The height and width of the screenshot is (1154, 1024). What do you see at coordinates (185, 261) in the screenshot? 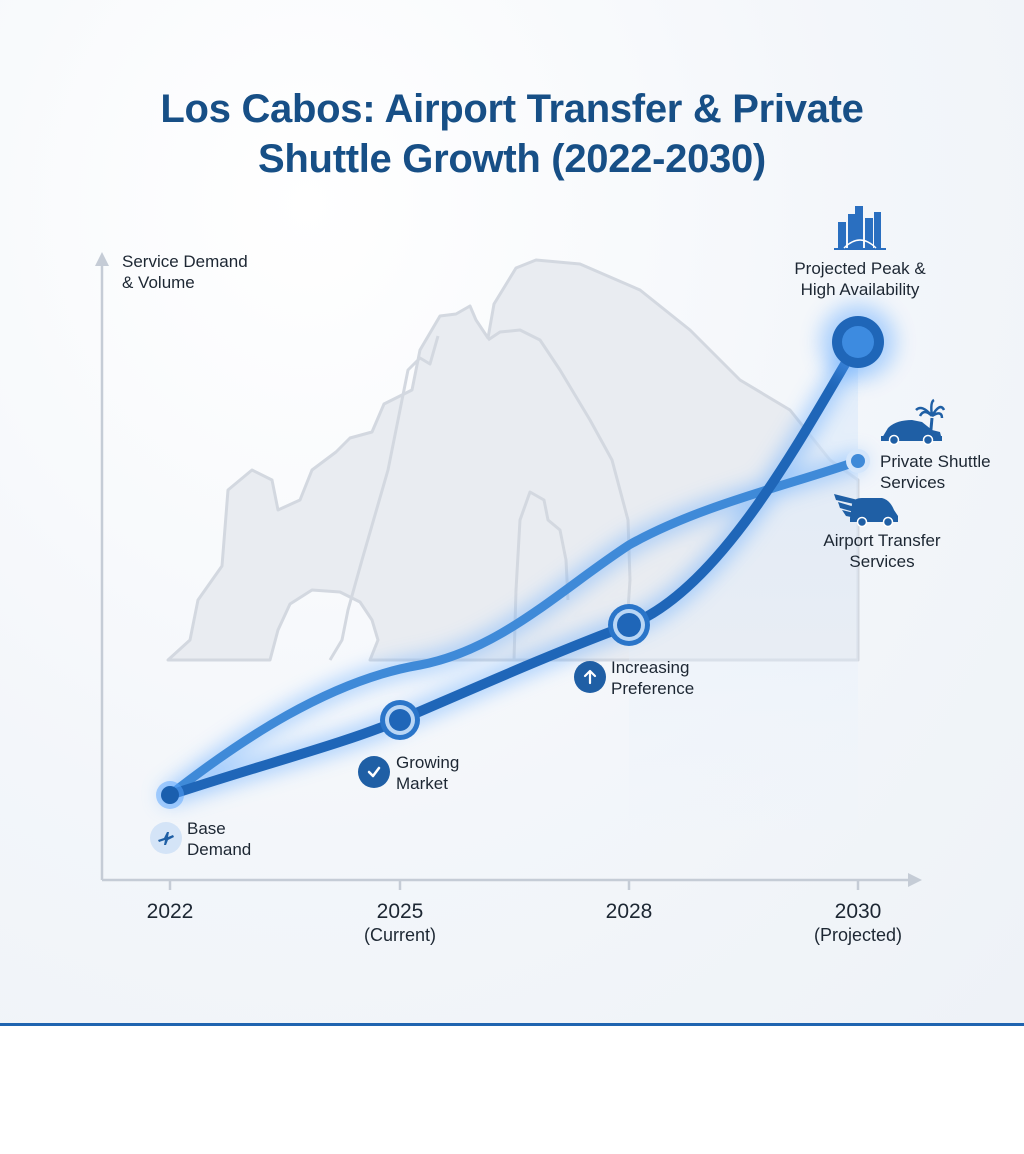
I see `y-axis-label-line-1: Service Demand` at bounding box center [185, 261].